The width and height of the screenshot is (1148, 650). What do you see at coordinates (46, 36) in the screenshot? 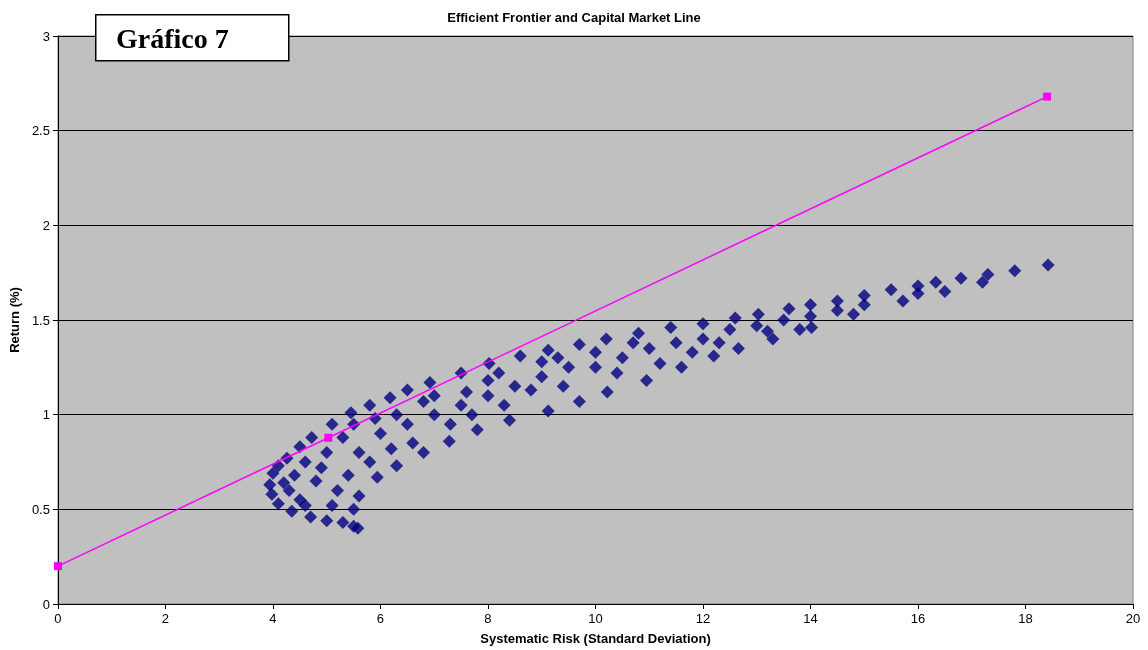
I see `y-tick-label: 3` at bounding box center [46, 36].